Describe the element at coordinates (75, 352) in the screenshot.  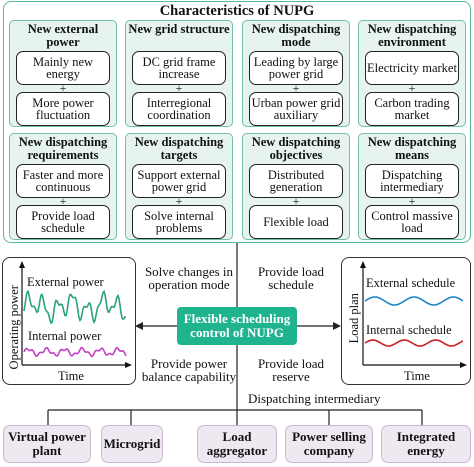
I see `internal-power-line` at that location.